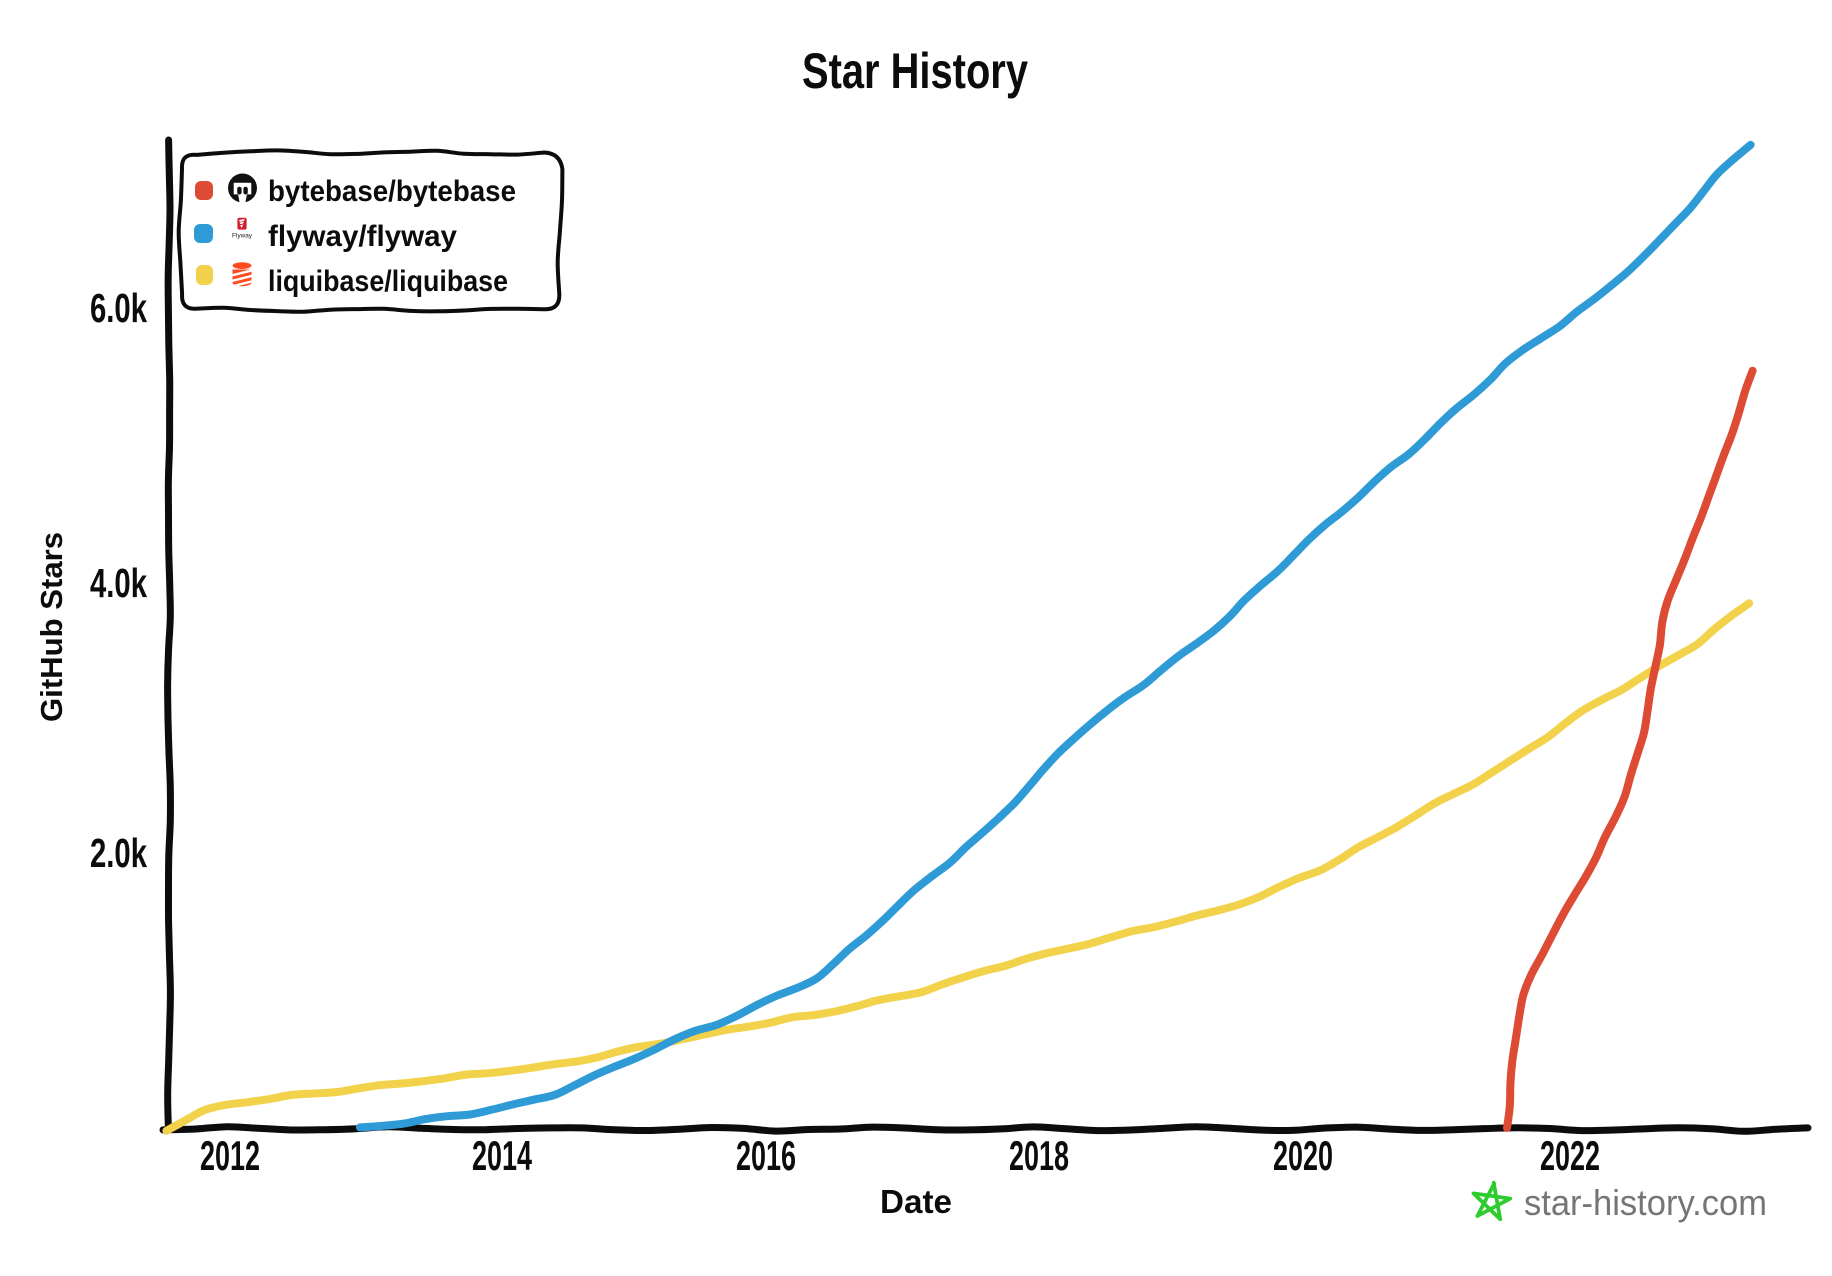  Describe the element at coordinates (51, 627) in the screenshot. I see `svg-text: GitHub Stars` at that location.